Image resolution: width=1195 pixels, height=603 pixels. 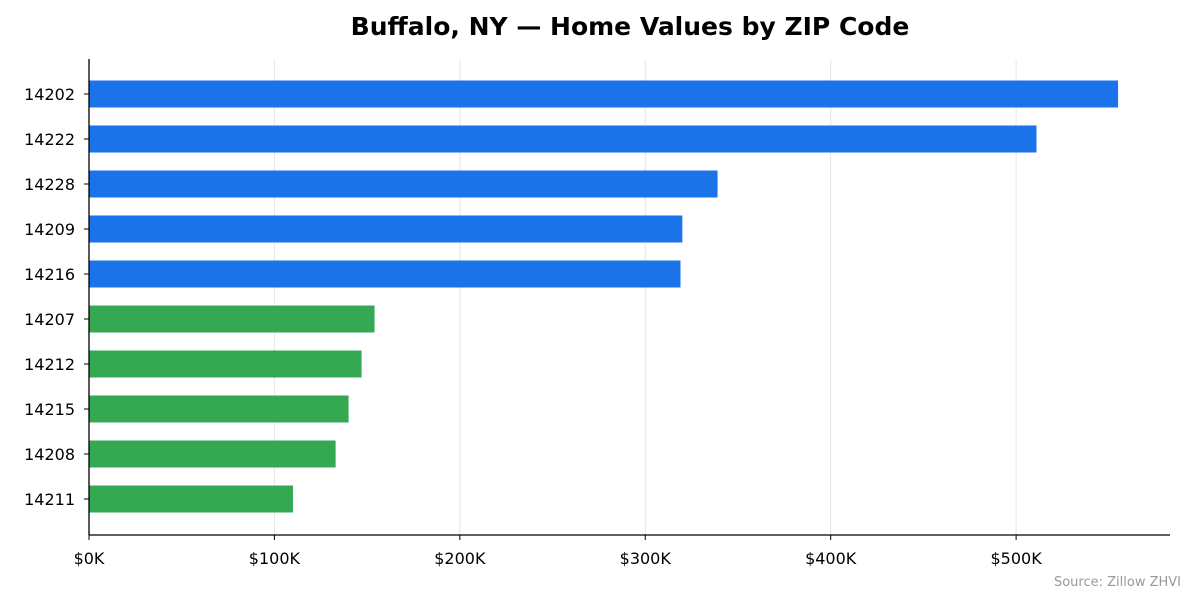 I want to click on y-tick-label: 14216, so click(x=49, y=274).